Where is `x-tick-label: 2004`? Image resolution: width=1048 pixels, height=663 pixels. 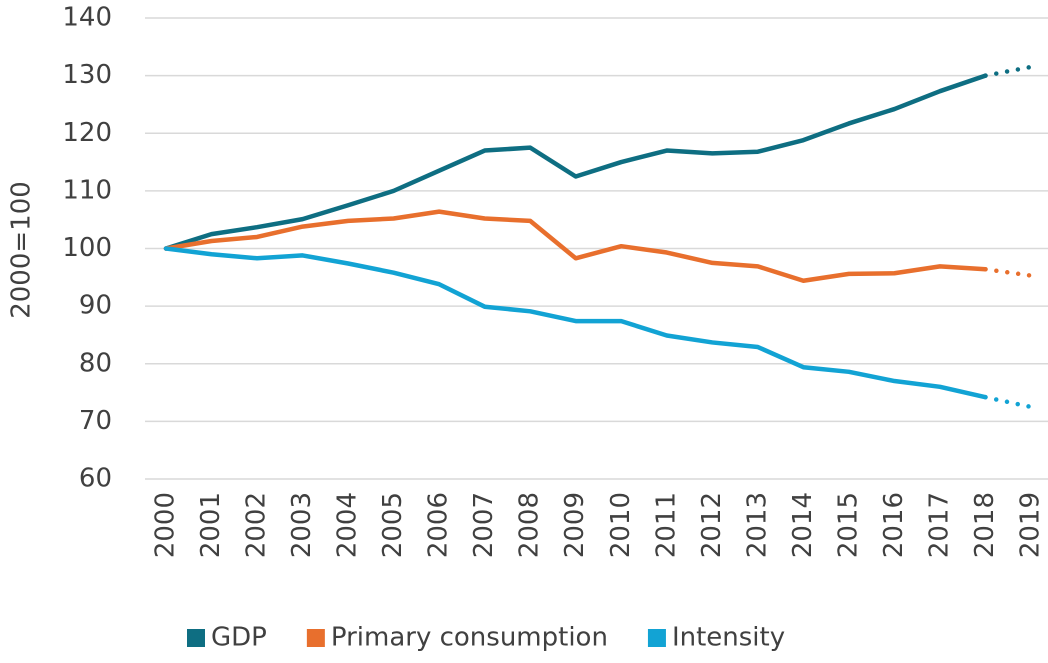
x-tick-label: 2004 is located at coordinates (348, 525).